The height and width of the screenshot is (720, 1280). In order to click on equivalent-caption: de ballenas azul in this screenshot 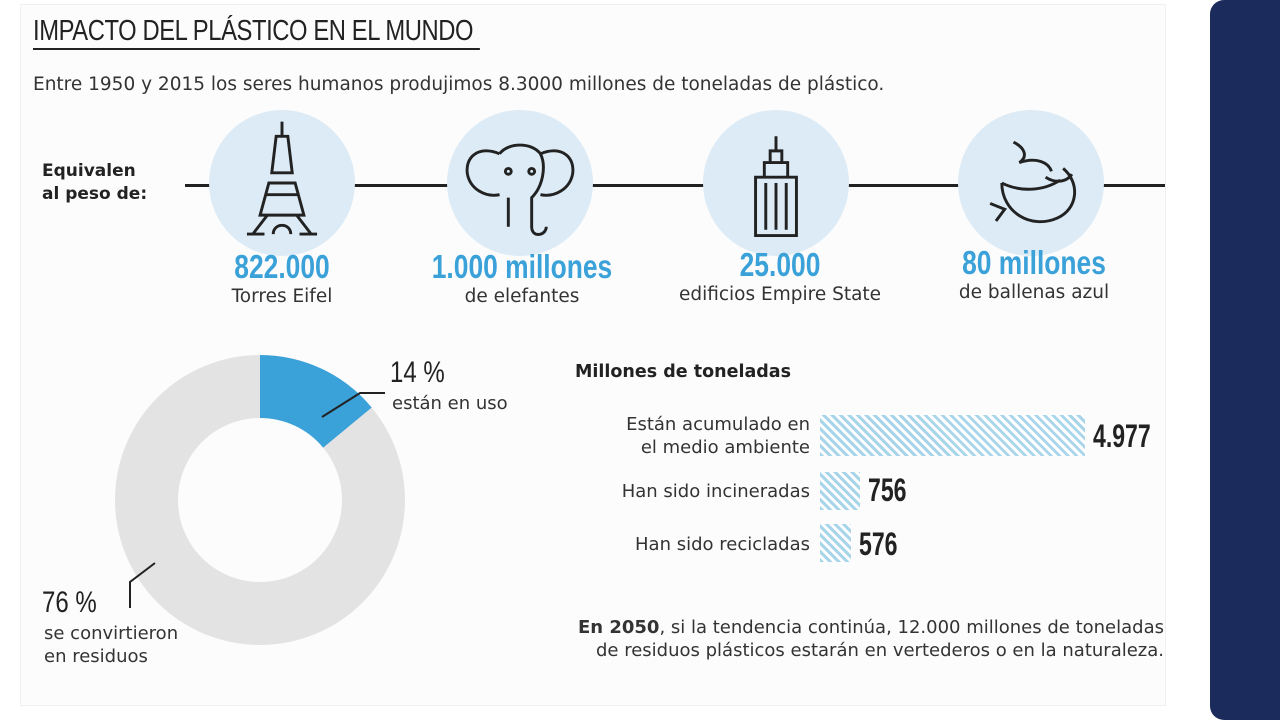, I will do `click(1034, 292)`.